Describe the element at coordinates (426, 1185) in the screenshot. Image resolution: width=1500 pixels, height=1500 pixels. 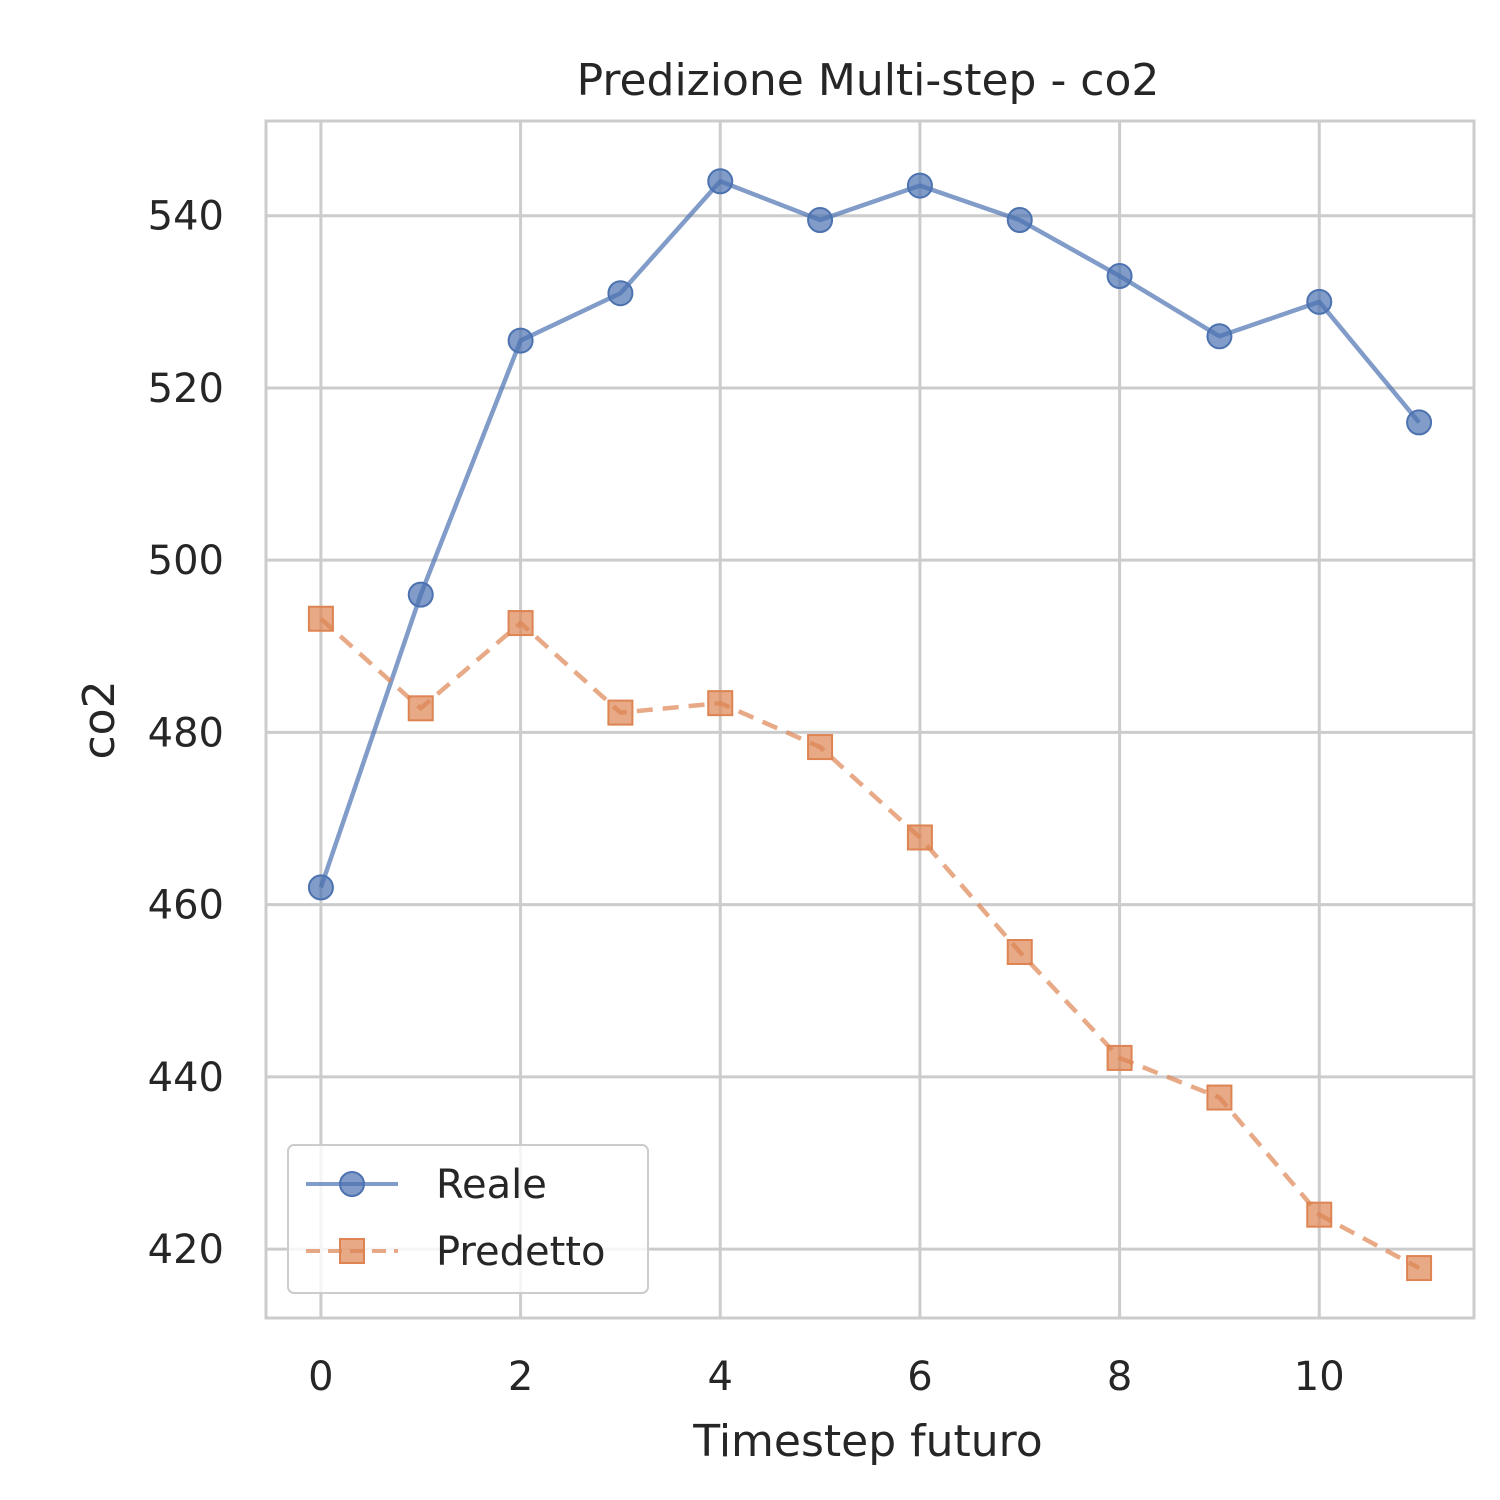
I see `legend-entry-reale: Reale` at that location.